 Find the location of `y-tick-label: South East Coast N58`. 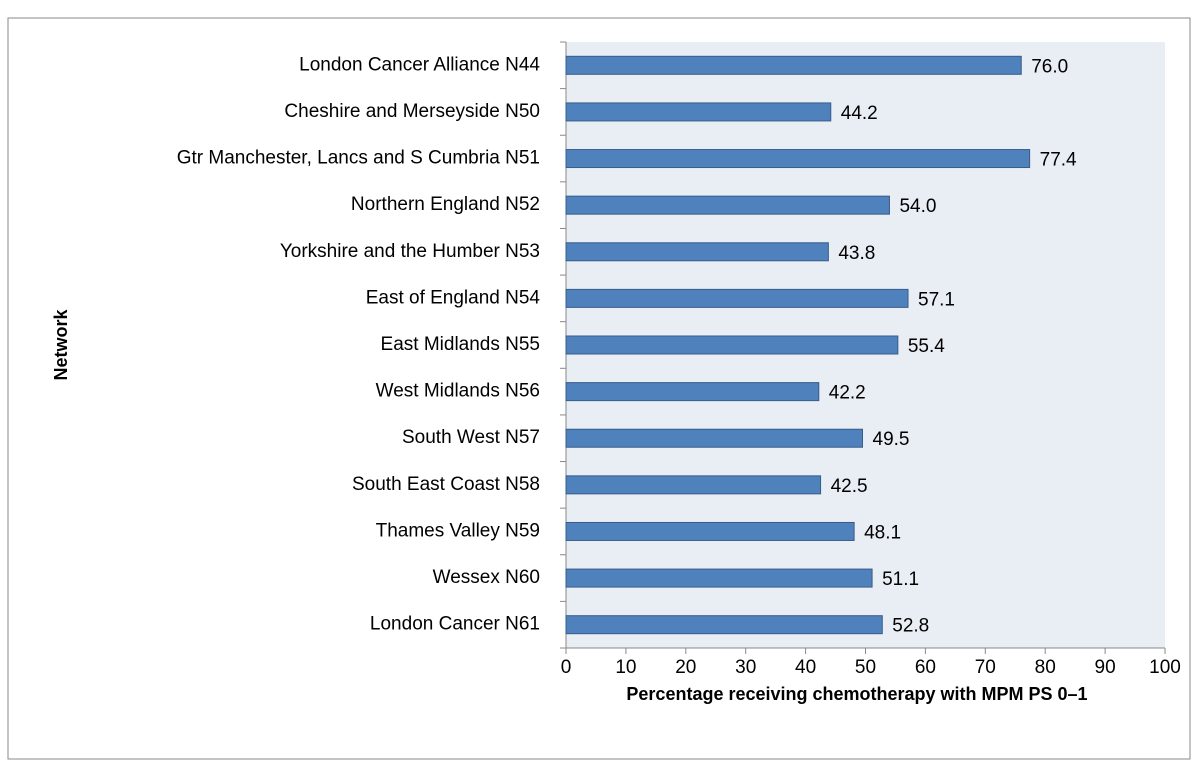

y-tick-label: South East Coast N58 is located at coordinates (446, 484).